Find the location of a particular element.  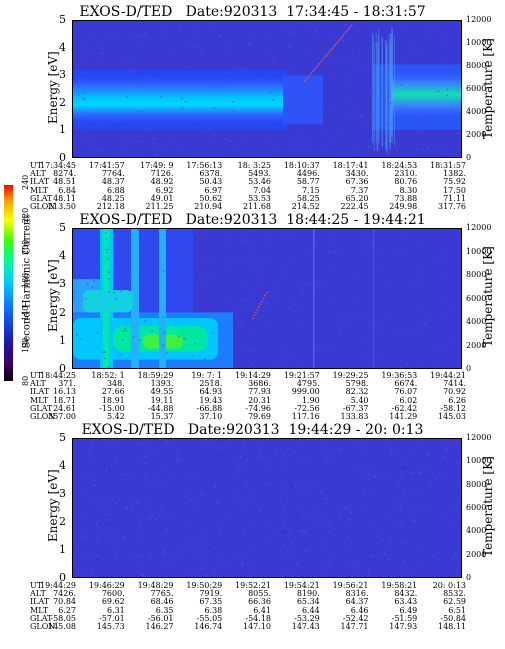

ephemeris-name: ALT is located at coordinates (38, 384).